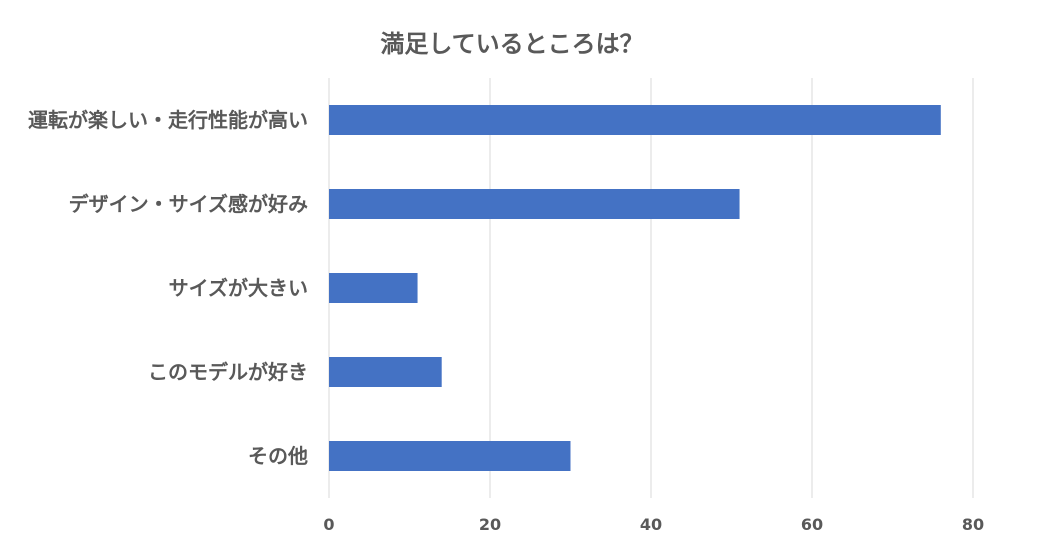 Image resolution: width=1052 pixels, height=543 pixels. I want to click on category-label: サイズが大きい, so click(238, 288).